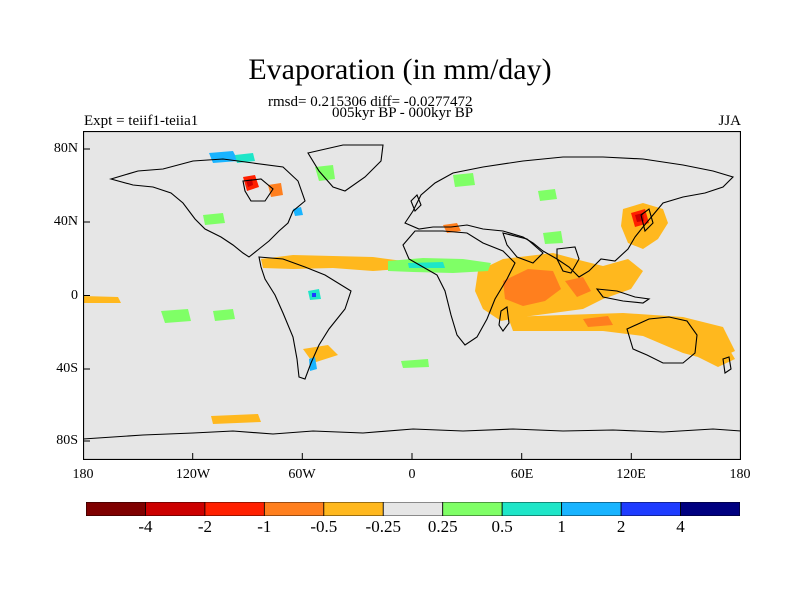 This screenshot has height=600, width=800. What do you see at coordinates (547, 195) in the screenshot?
I see `anomaly-central-asia` at bounding box center [547, 195].